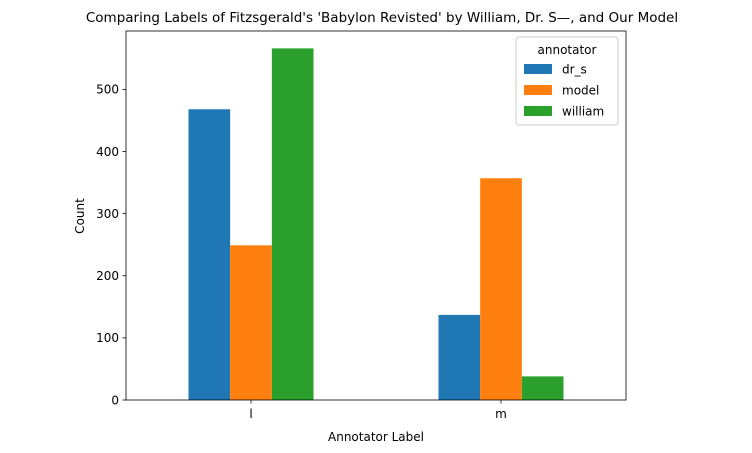 This screenshot has height=453, width=752. I want to click on y-axis: 0 100 200 300 400 500, so click(111, 245).